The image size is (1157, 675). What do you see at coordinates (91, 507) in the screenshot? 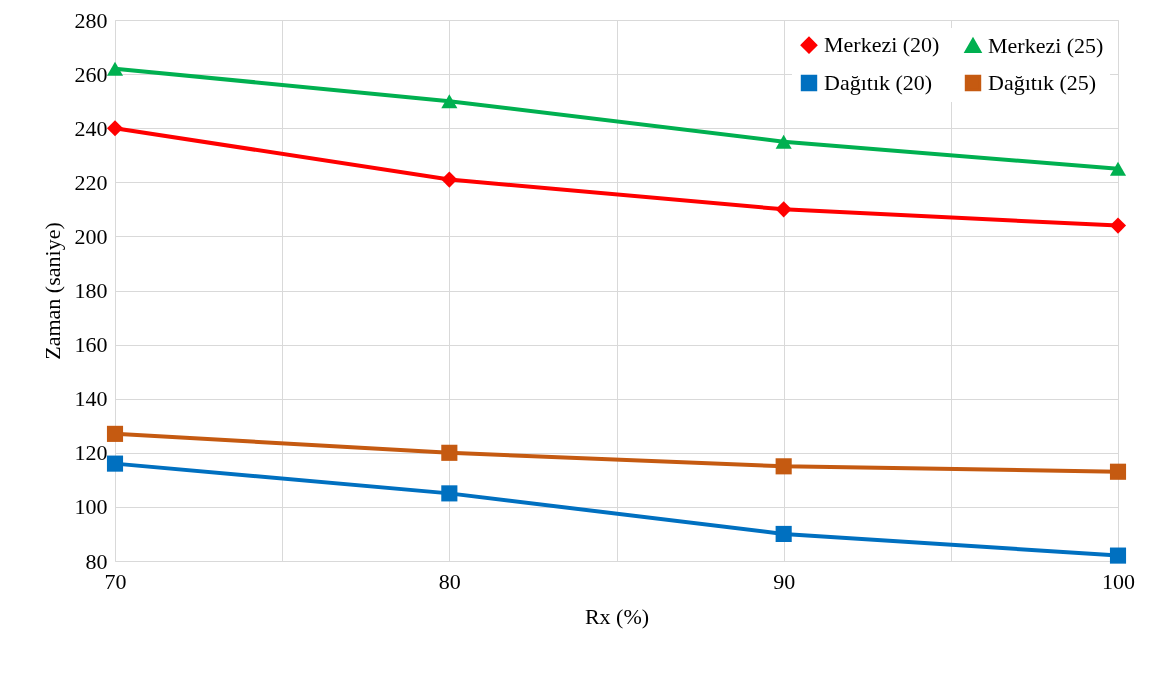
I see `y-tick-label: 100` at bounding box center [91, 507].